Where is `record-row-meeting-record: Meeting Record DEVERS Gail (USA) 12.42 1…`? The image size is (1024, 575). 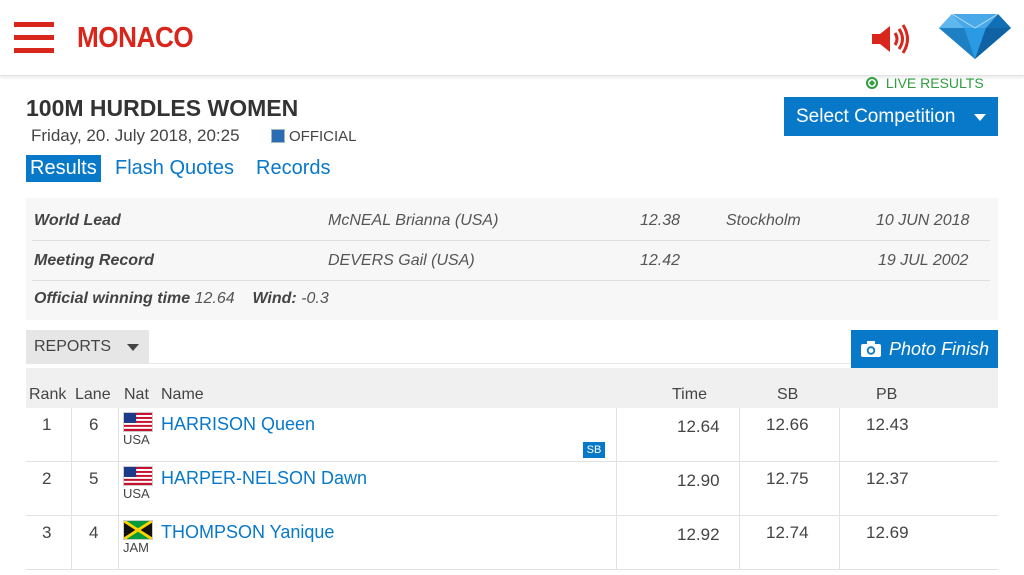 record-row-meeting-record: Meeting Record DEVERS Gail (USA) 12.42 1… is located at coordinates (511, 261).